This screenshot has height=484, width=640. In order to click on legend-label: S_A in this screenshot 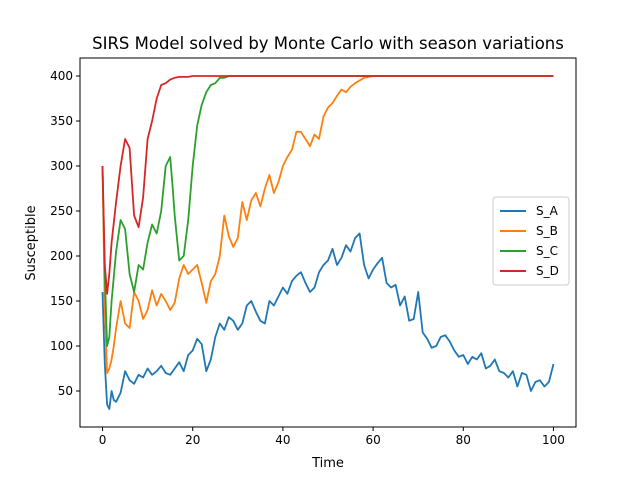, I will do `click(547, 211)`.